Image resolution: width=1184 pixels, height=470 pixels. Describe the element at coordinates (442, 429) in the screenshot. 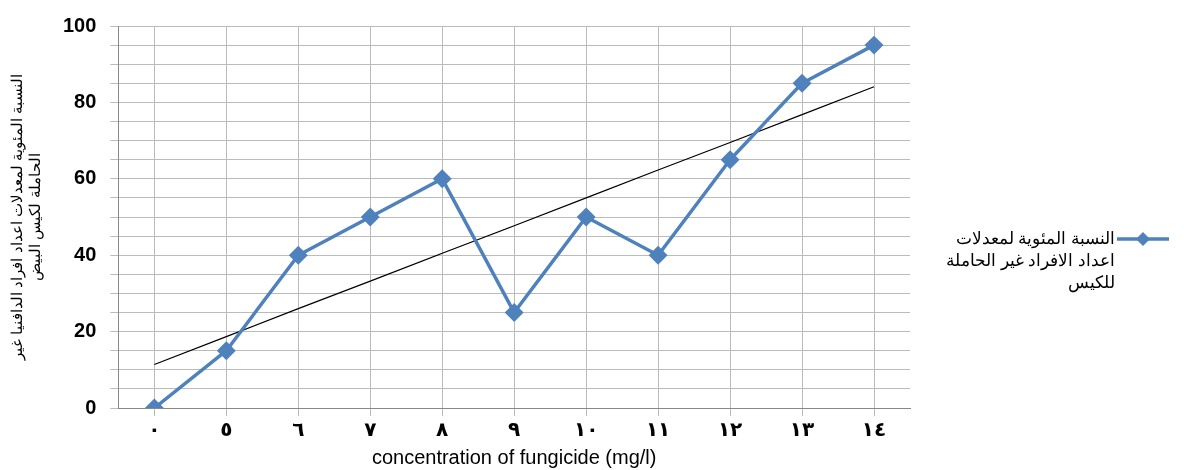

I see `x-tick-label: ٨` at that location.